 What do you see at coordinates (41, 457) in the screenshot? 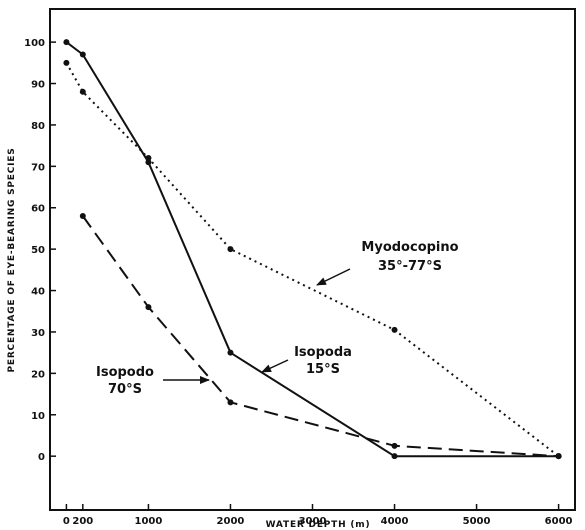
I see `y-tick-label: 0` at bounding box center [41, 457].